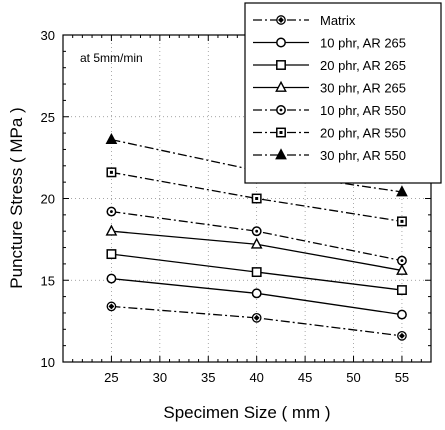 The image size is (445, 430). I want to click on y-tick-label: 10, so click(48, 362).